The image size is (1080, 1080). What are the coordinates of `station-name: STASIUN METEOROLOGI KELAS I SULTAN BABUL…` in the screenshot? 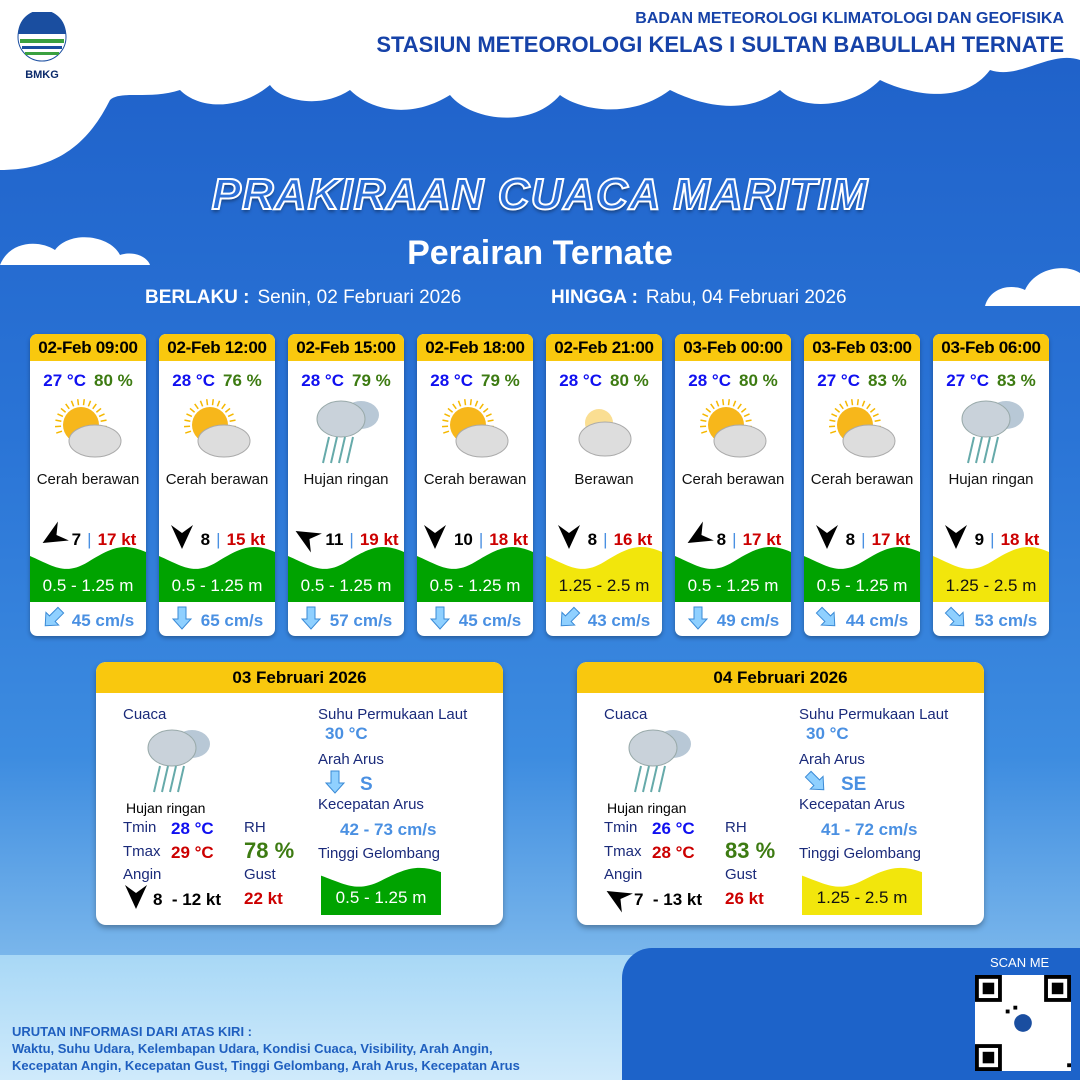 It's located at (720, 44).